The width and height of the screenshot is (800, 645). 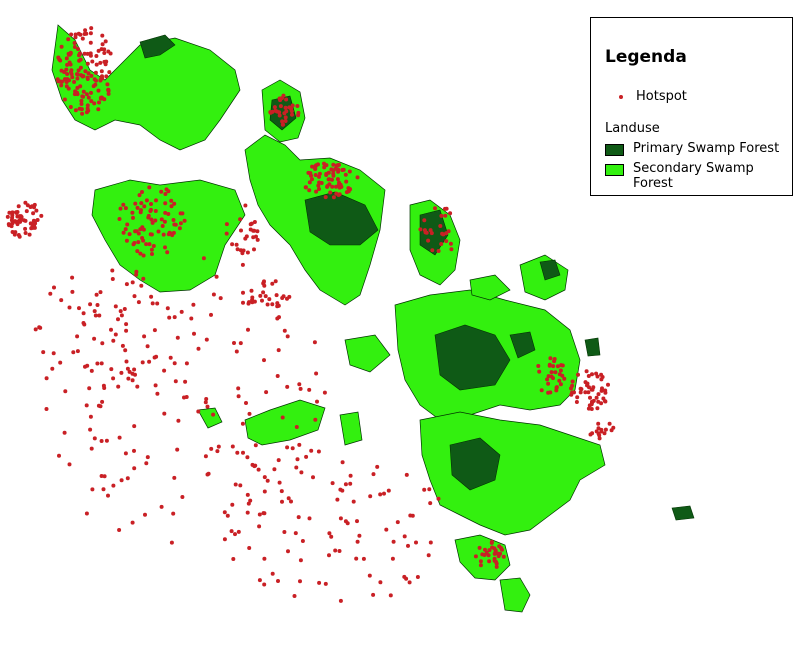 What do you see at coordinates (691, 106) in the screenshot?
I see `legend` at bounding box center [691, 106].